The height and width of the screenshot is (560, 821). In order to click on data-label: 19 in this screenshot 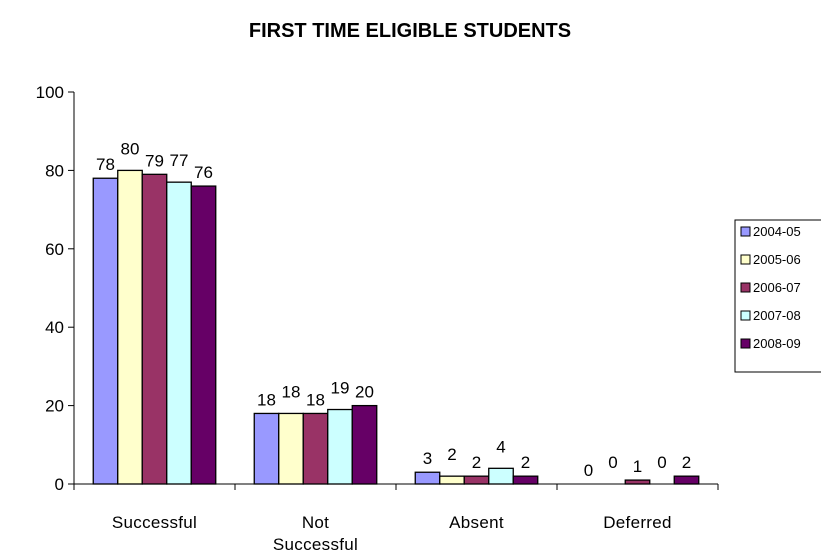, I will do `click(340, 388)`.